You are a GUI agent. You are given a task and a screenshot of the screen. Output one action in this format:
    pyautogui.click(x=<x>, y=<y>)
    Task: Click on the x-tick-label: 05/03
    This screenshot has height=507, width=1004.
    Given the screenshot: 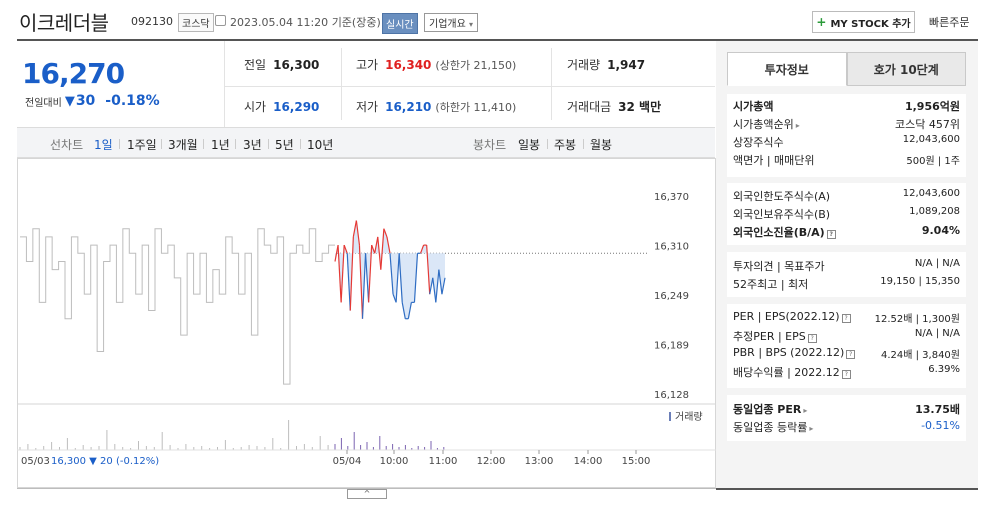 What is the action you would take?
    pyautogui.click(x=35, y=461)
    